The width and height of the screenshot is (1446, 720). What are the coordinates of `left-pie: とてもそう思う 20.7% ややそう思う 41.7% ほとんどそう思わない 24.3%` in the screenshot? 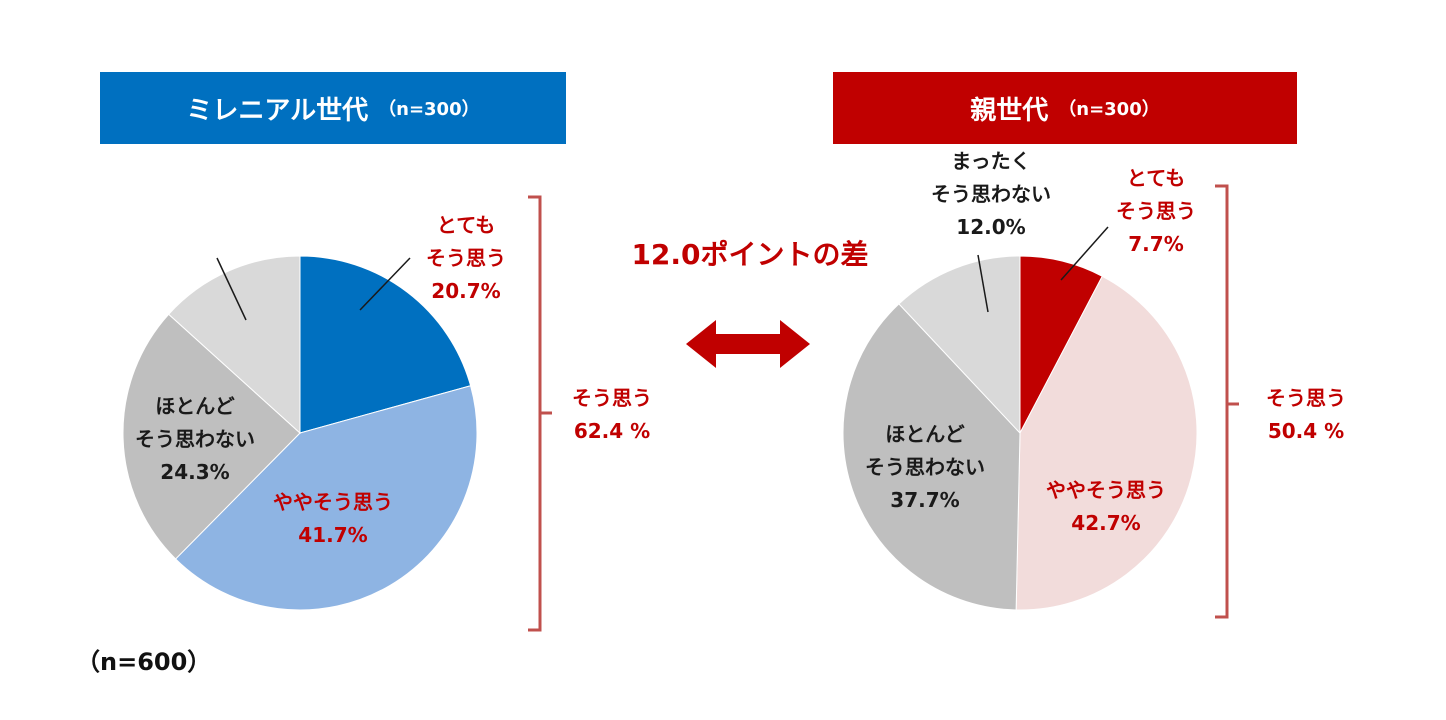 It's located at (314, 412).